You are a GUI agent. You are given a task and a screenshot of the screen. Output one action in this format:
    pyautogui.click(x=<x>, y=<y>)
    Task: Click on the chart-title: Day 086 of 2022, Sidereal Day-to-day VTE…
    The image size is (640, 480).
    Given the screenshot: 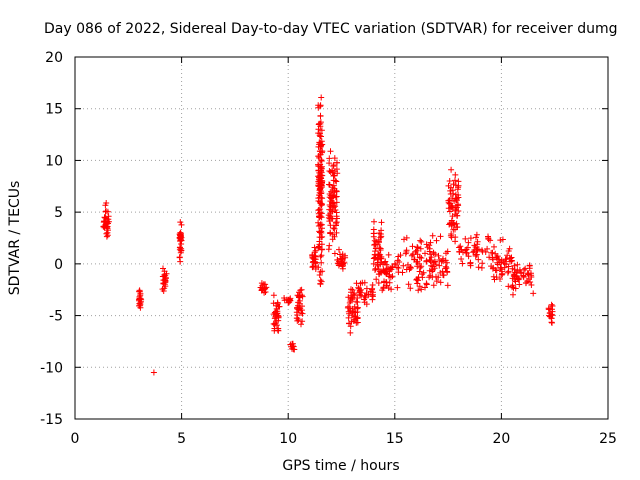 What is the action you would take?
    pyautogui.click(x=331, y=29)
    